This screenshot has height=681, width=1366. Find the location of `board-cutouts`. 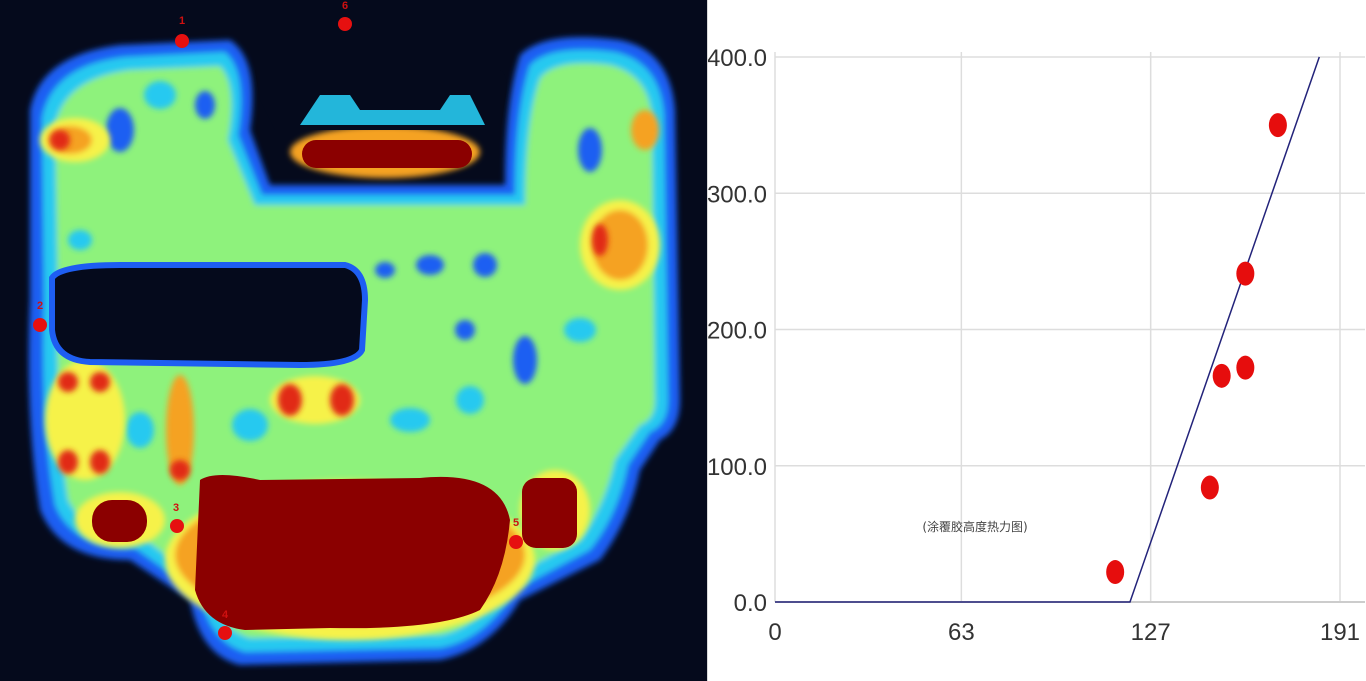

board-cutouts is located at coordinates (267, 232).